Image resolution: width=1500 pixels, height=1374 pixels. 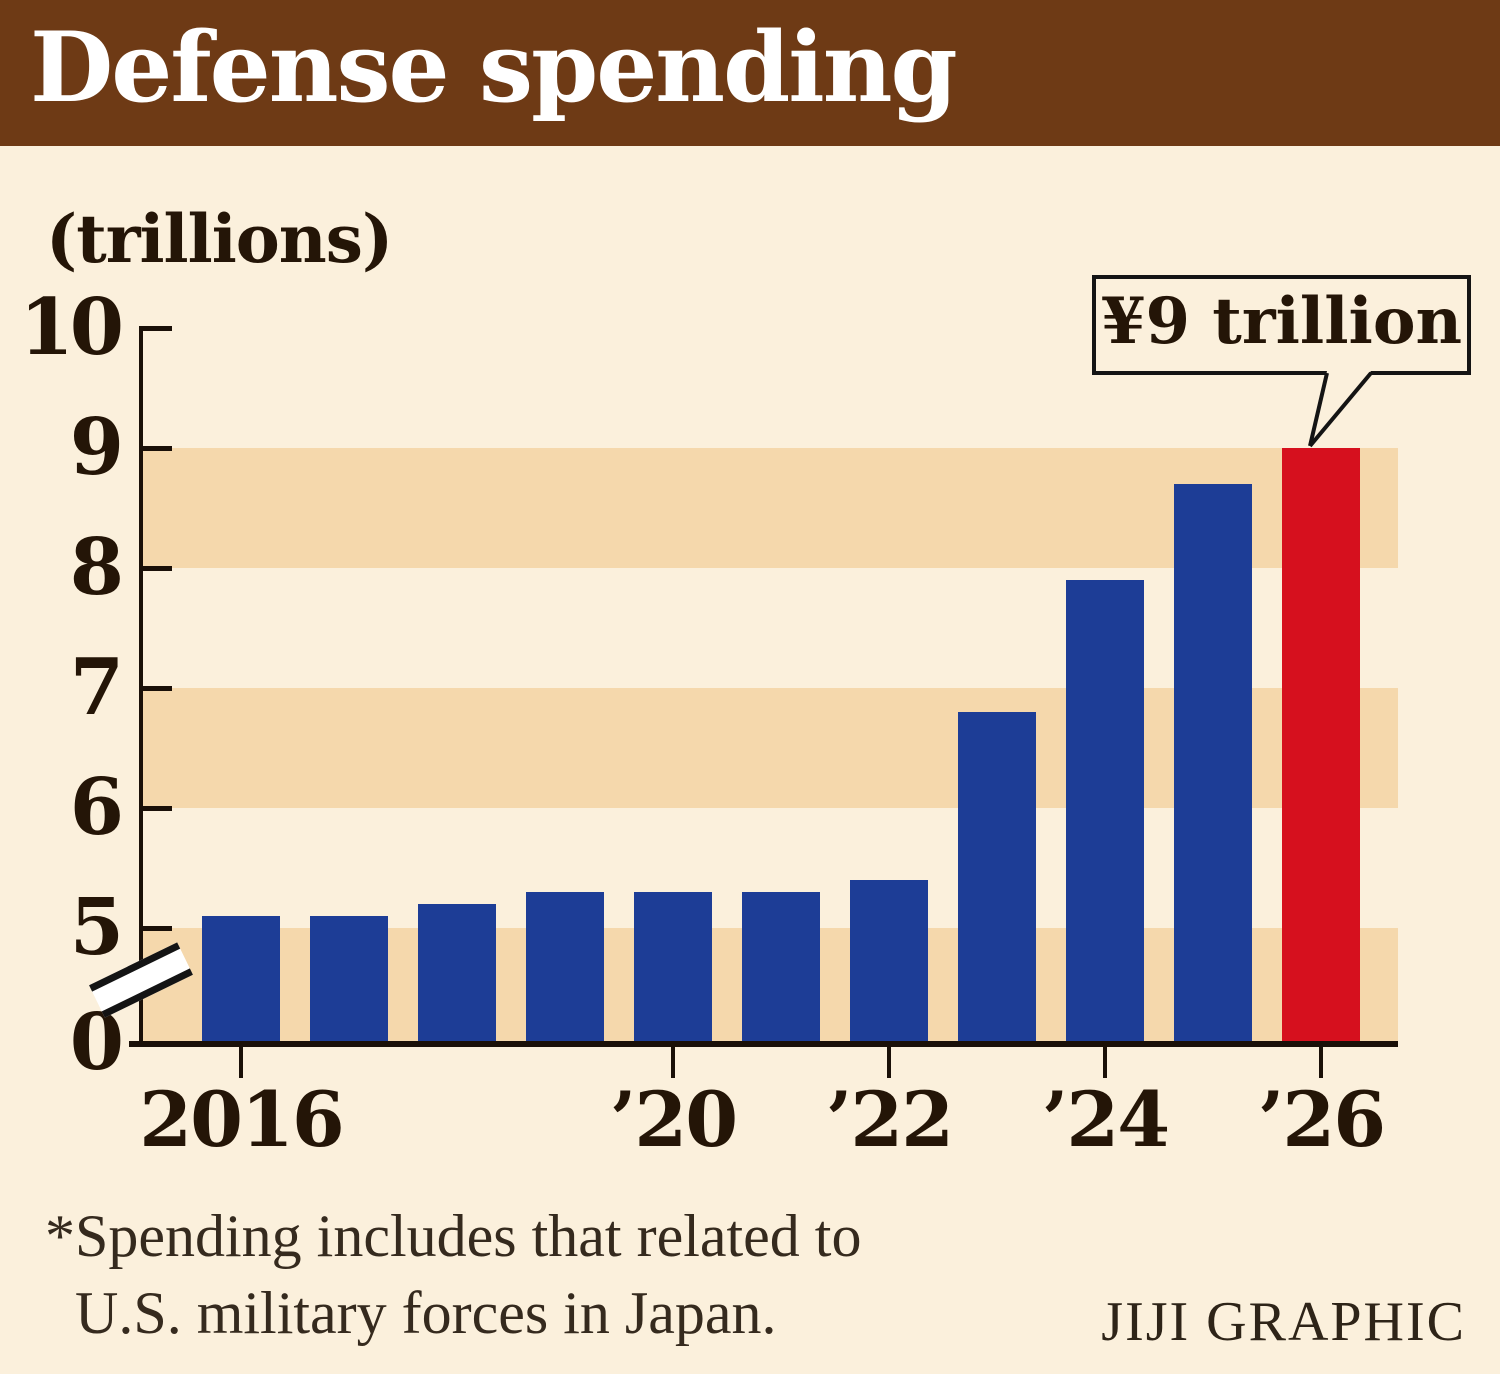 I want to click on page-title: Defense spending, so click(x=494, y=67).